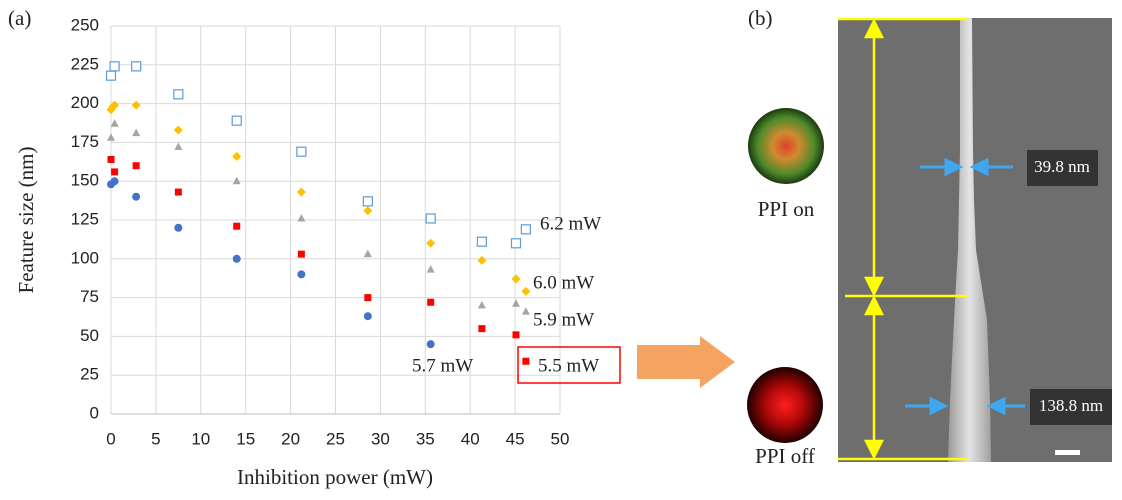 This screenshot has width=1122, height=500. Describe the element at coordinates (425, 438) in the screenshot. I see `x-tick-label: 35` at that location.